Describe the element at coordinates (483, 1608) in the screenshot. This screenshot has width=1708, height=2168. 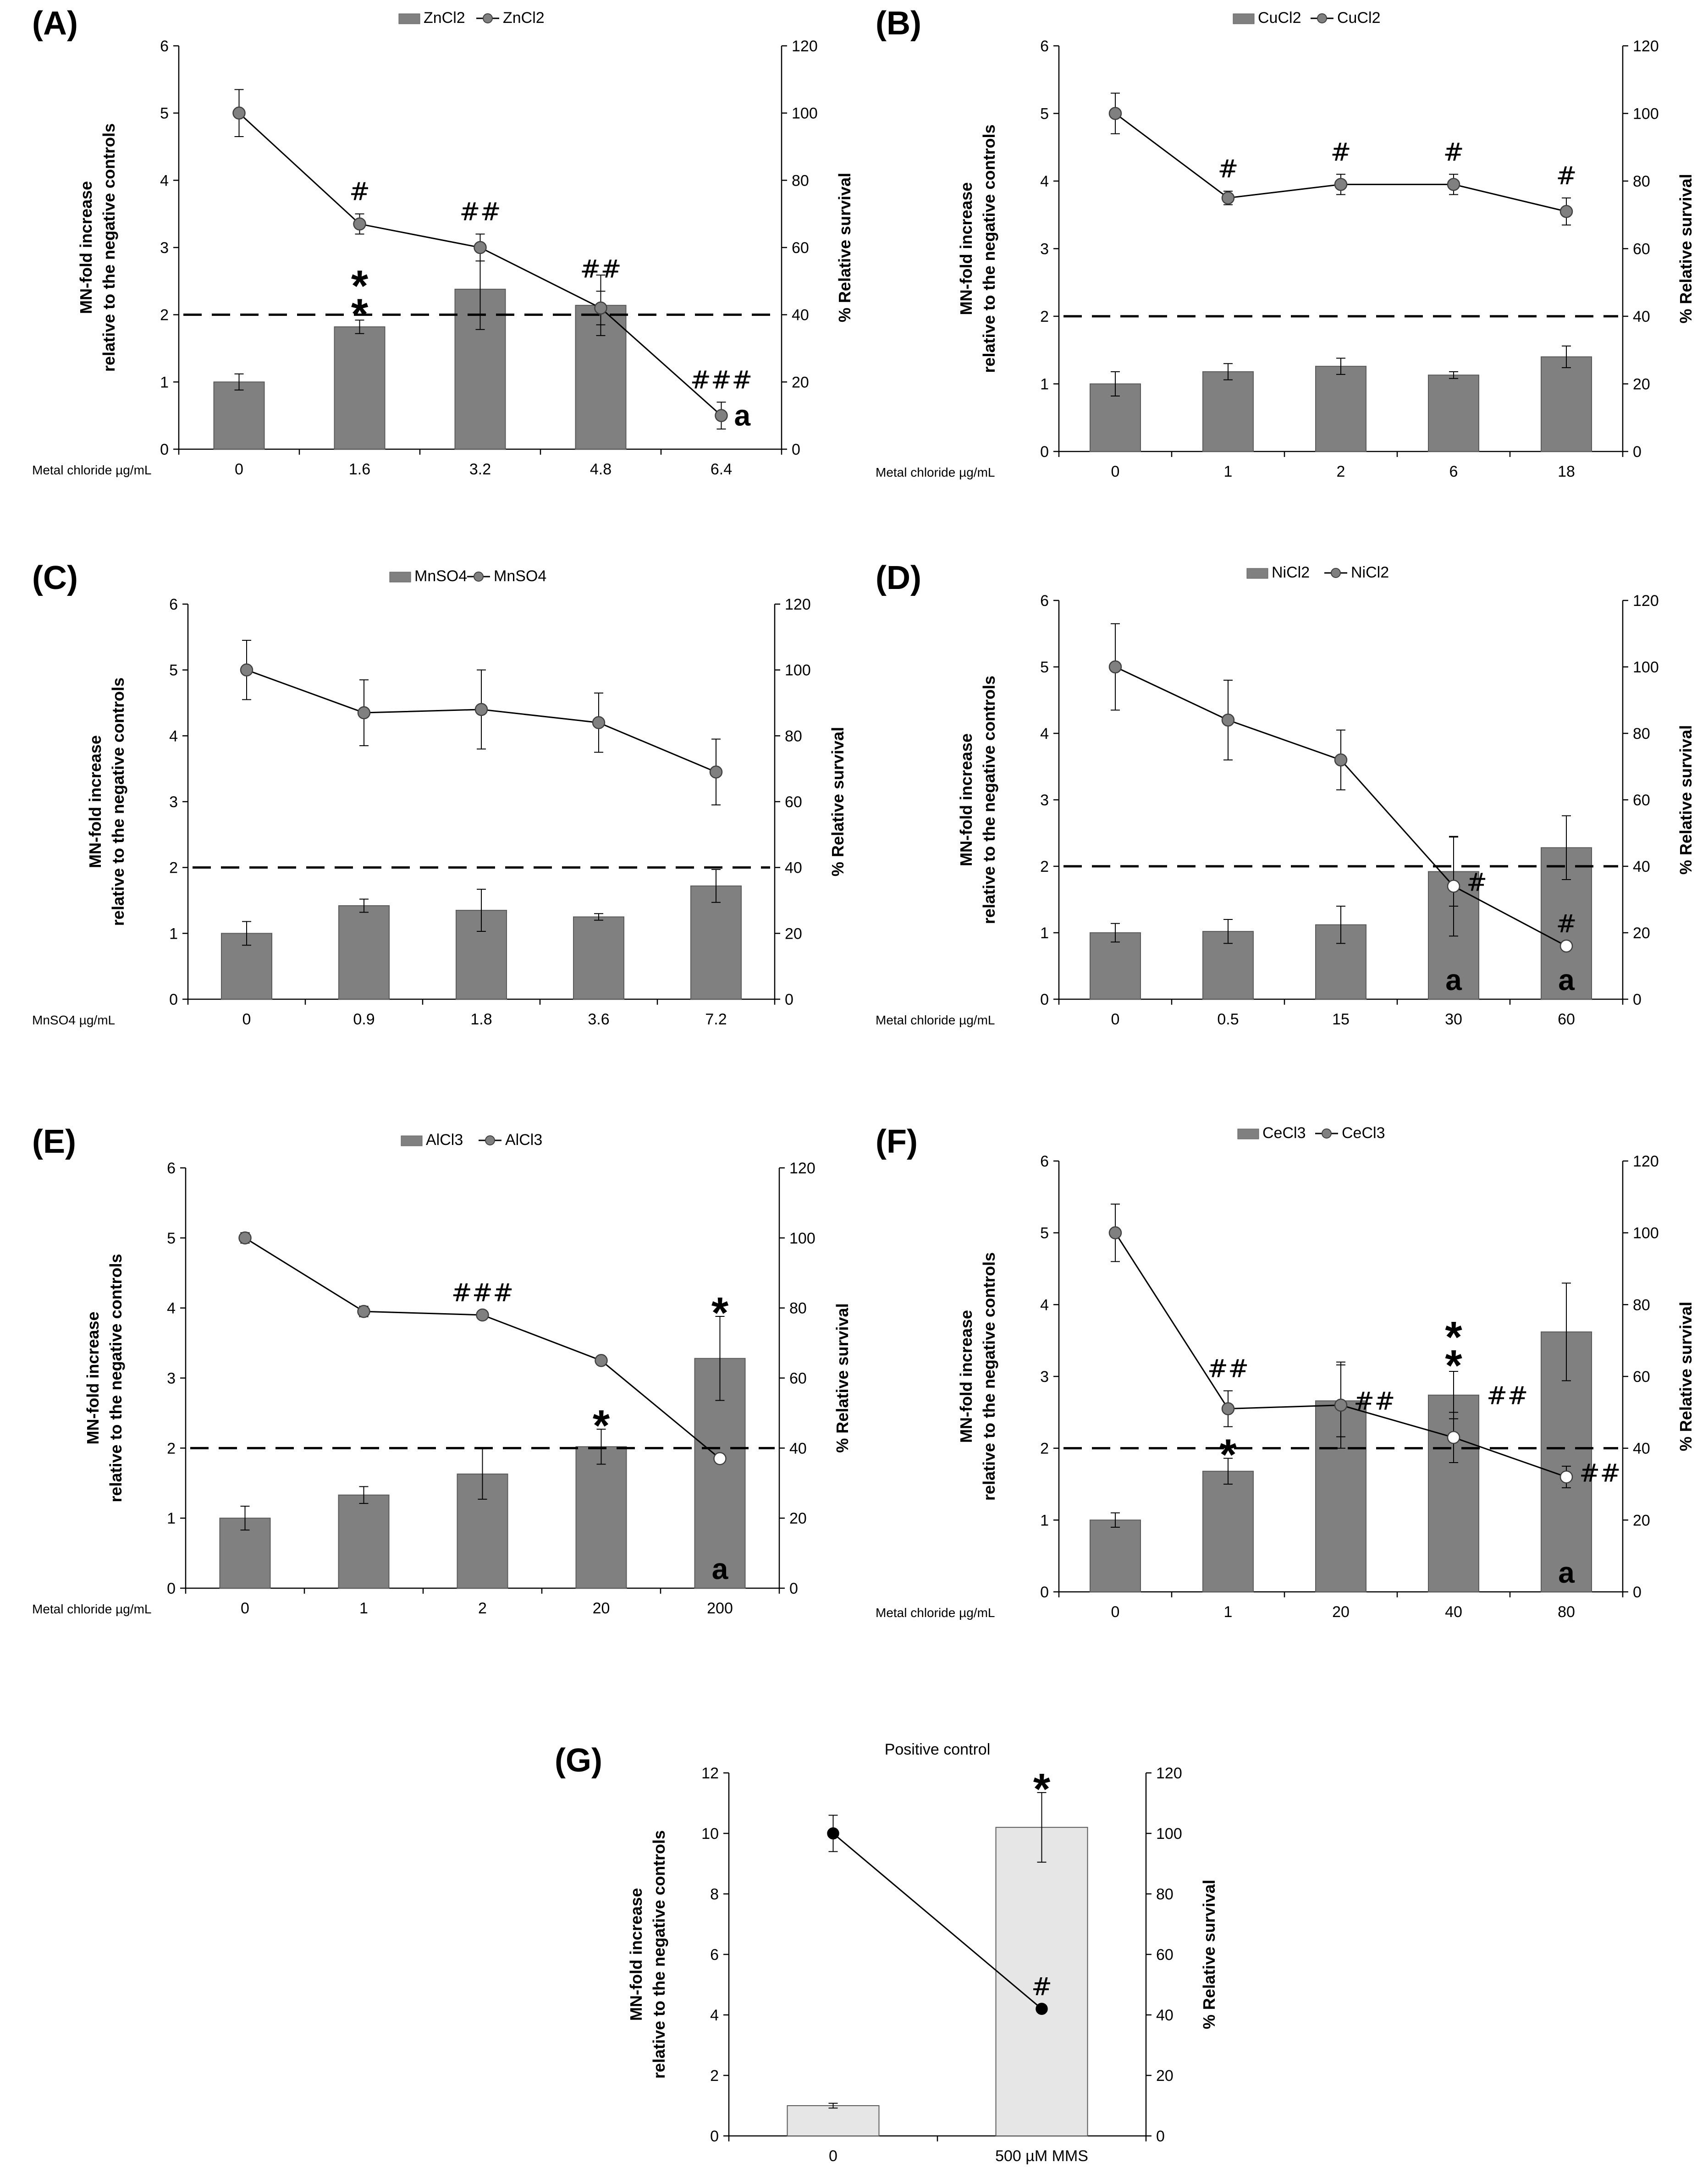
I see `category-label: 2` at that location.